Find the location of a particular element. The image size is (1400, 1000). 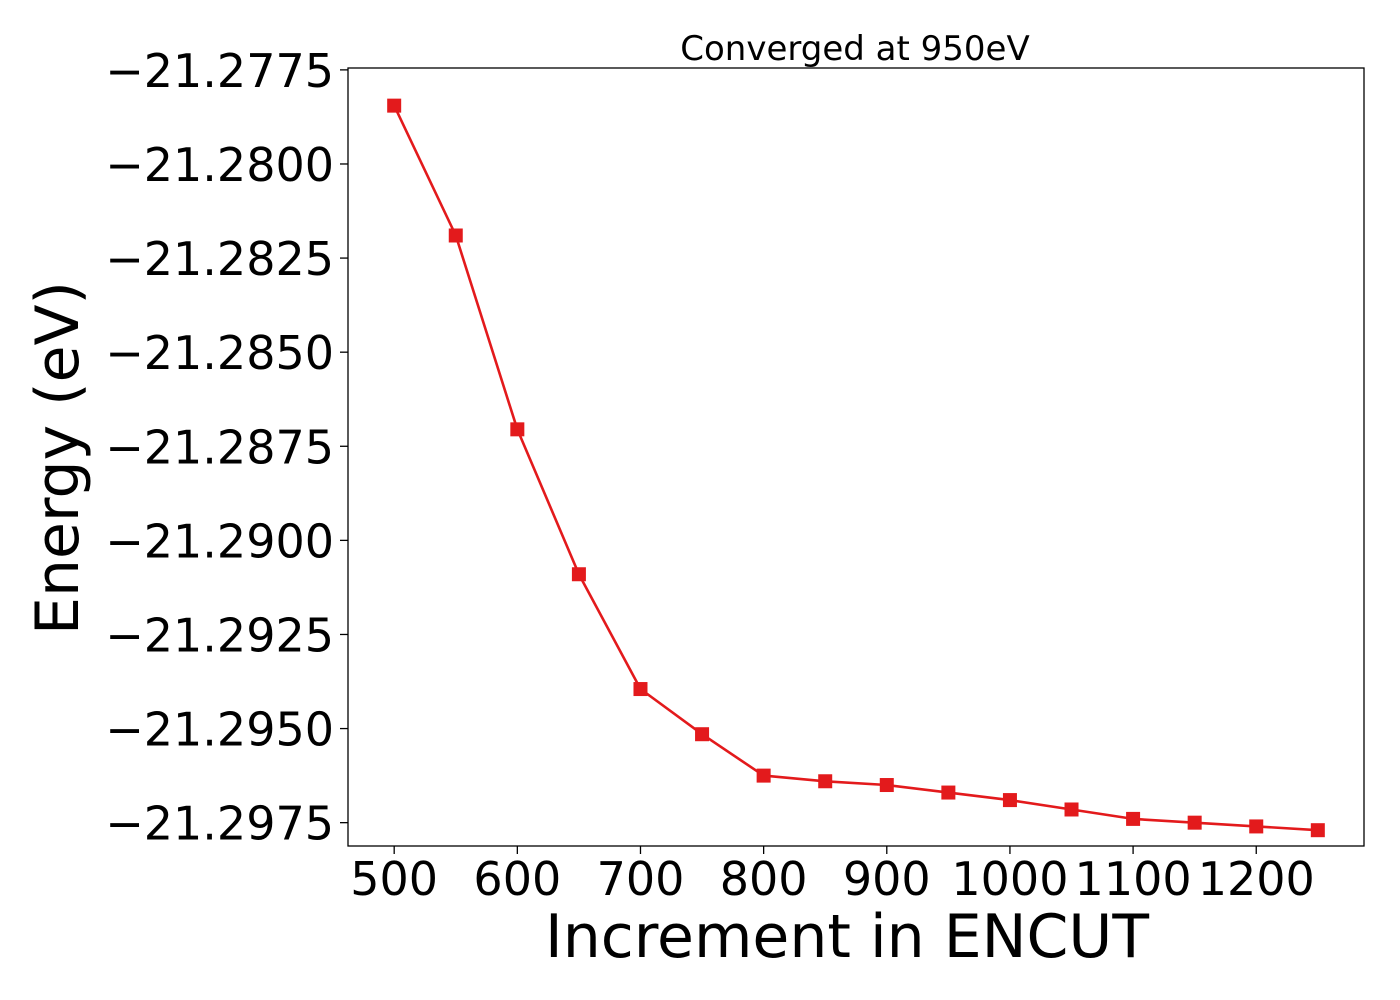

x-tick-label: 500 is located at coordinates (394, 879).